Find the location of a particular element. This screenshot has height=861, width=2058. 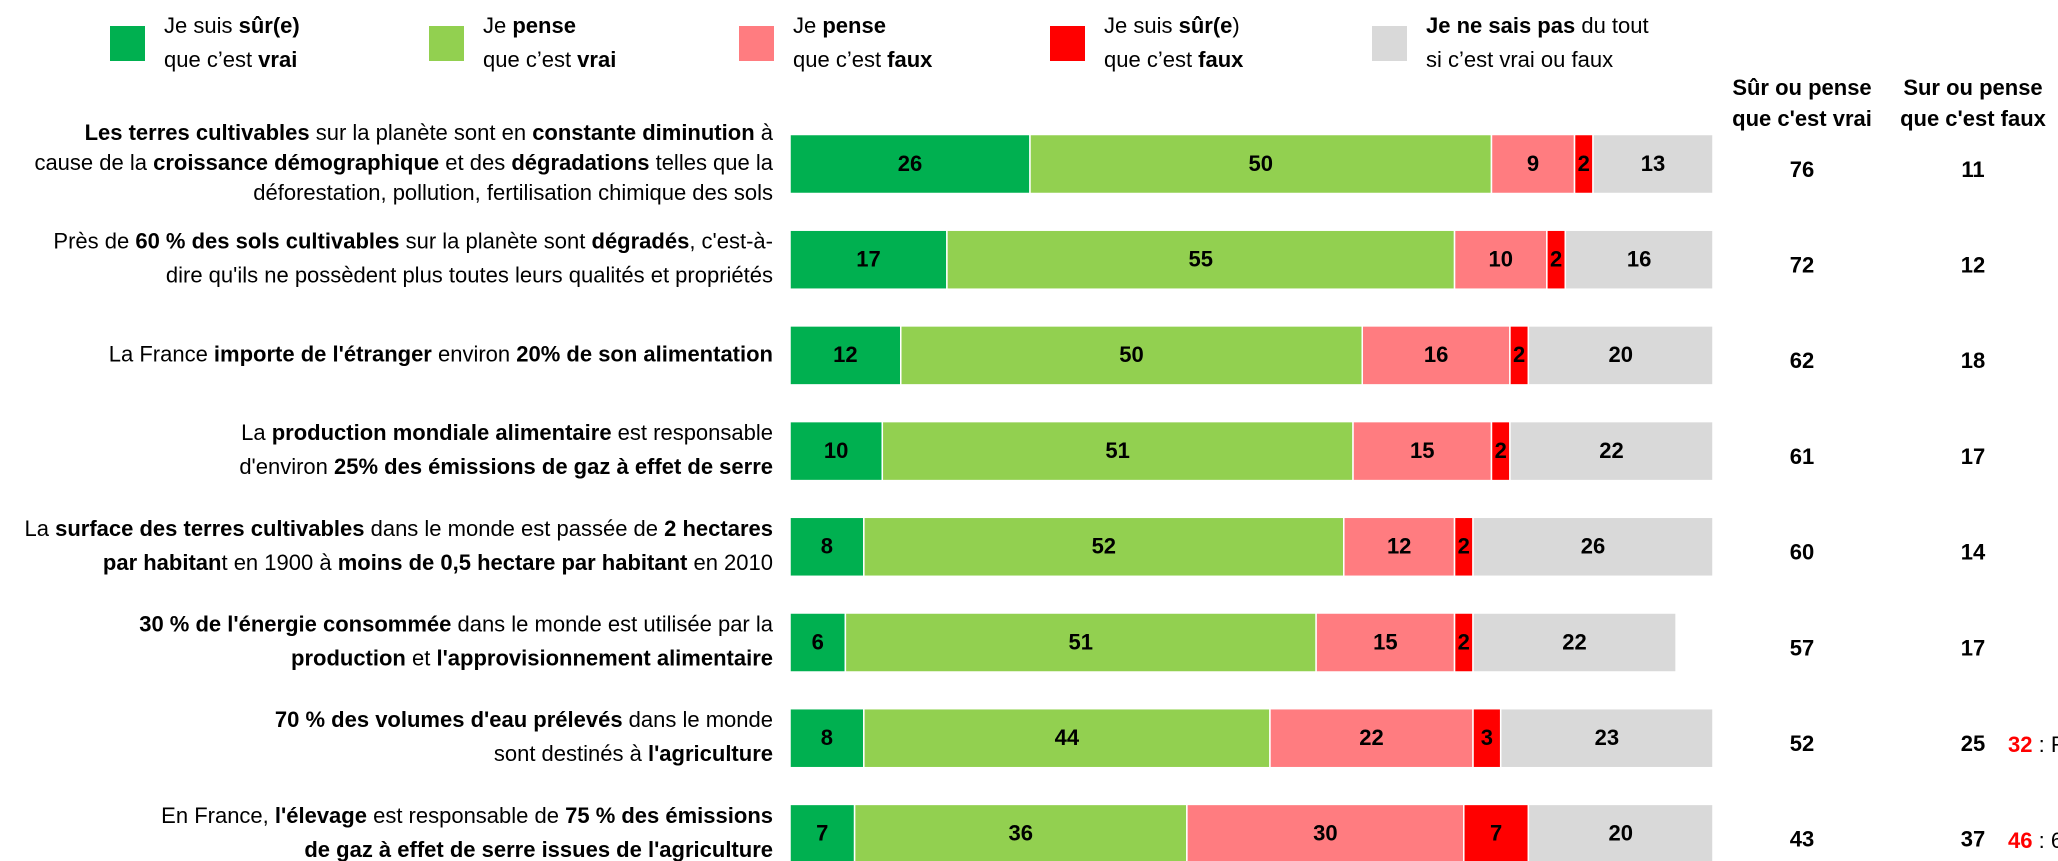

bar-value-label: 51 is located at coordinates (1117, 450).